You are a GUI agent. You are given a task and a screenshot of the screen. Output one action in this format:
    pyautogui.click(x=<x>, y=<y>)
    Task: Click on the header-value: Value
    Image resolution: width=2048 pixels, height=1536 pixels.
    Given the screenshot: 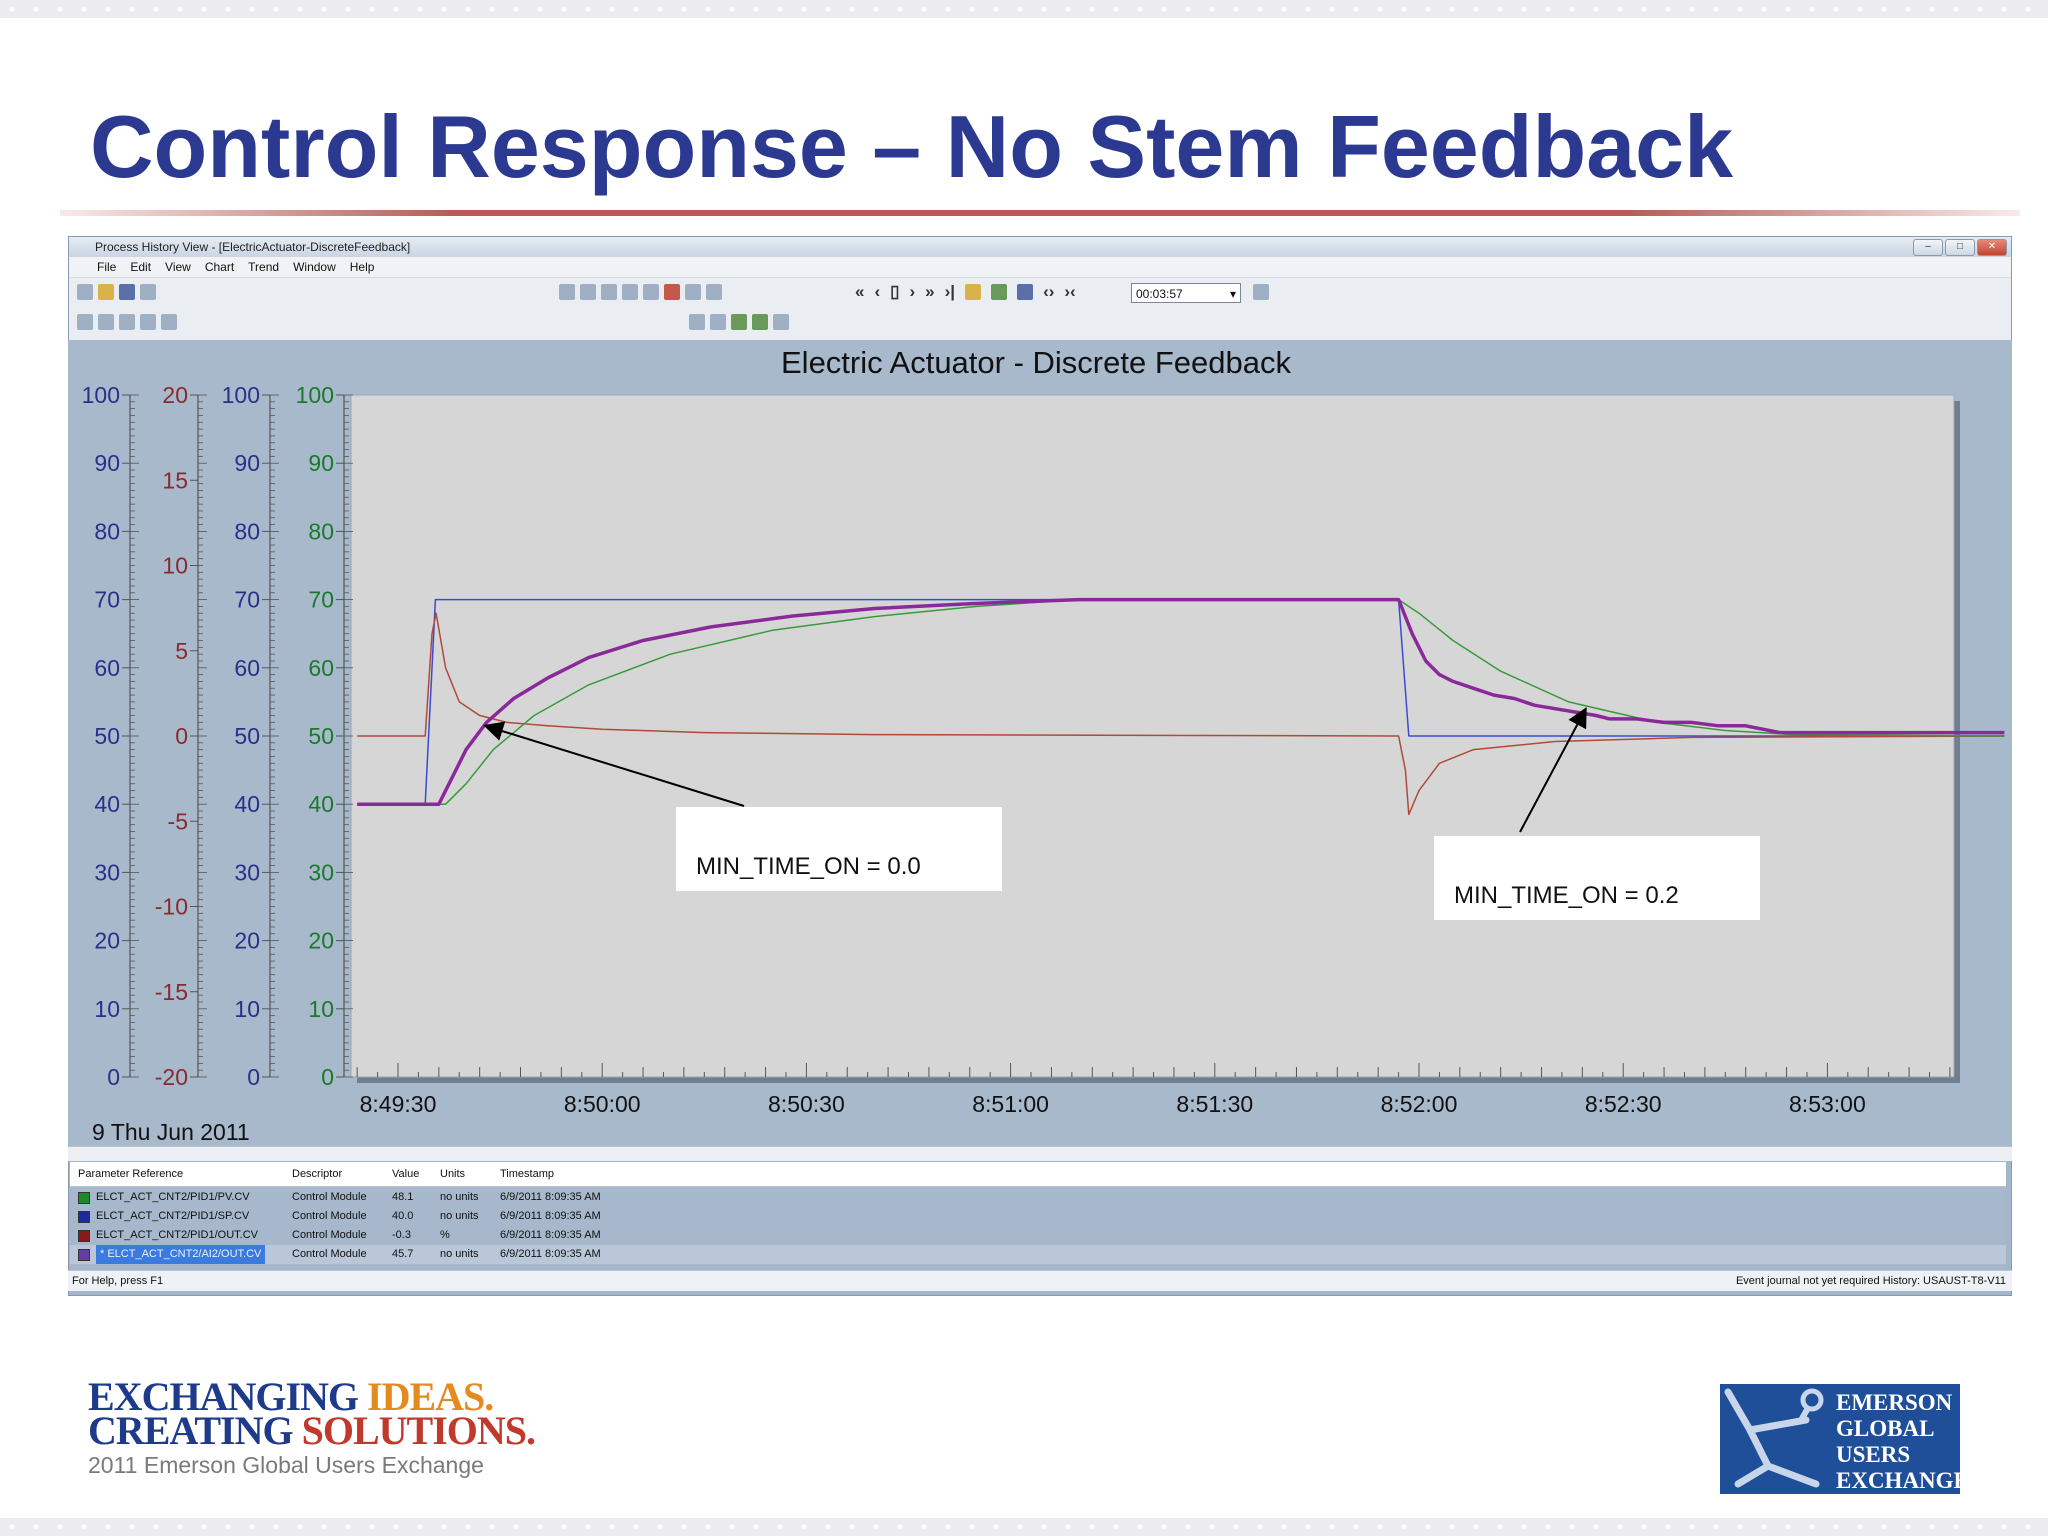 What is the action you would take?
    pyautogui.click(x=406, y=1174)
    